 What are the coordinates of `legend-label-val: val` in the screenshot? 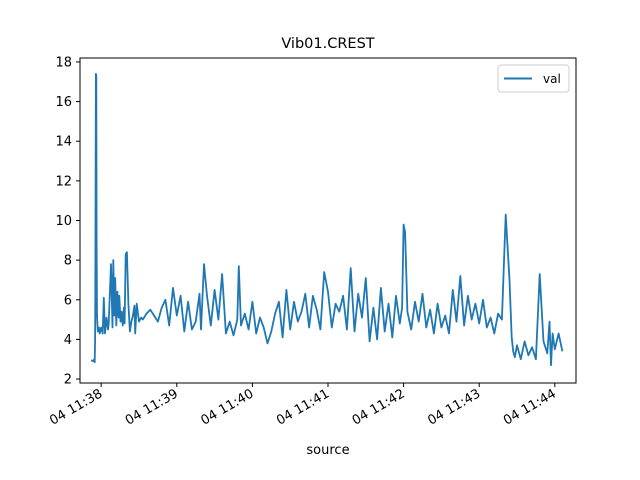 It's located at (552, 79).